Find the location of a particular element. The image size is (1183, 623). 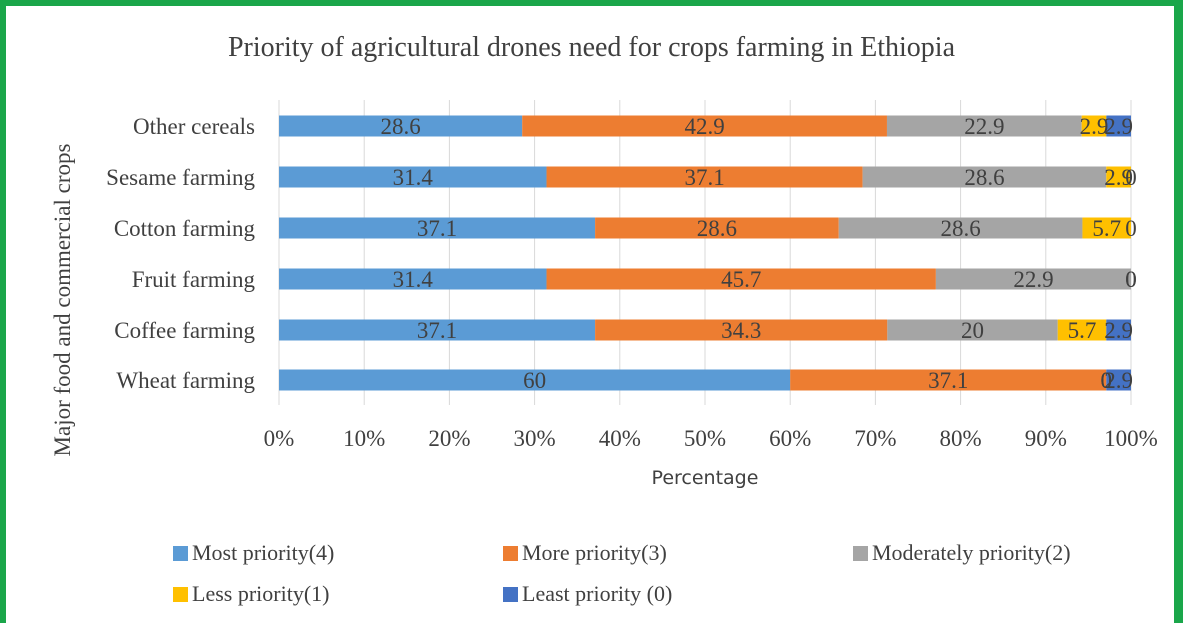

data-label: 34.3 is located at coordinates (741, 330).